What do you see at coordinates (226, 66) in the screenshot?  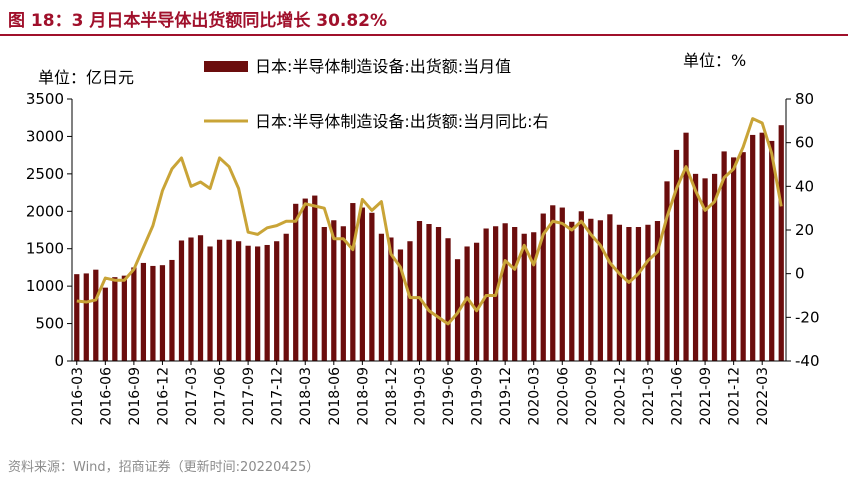 I see `legend-bar-swatch` at bounding box center [226, 66].